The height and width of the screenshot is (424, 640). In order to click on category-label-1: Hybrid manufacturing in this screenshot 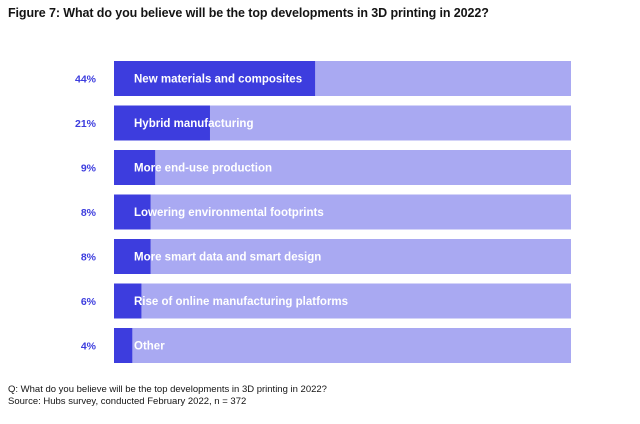, I will do `click(193, 124)`.